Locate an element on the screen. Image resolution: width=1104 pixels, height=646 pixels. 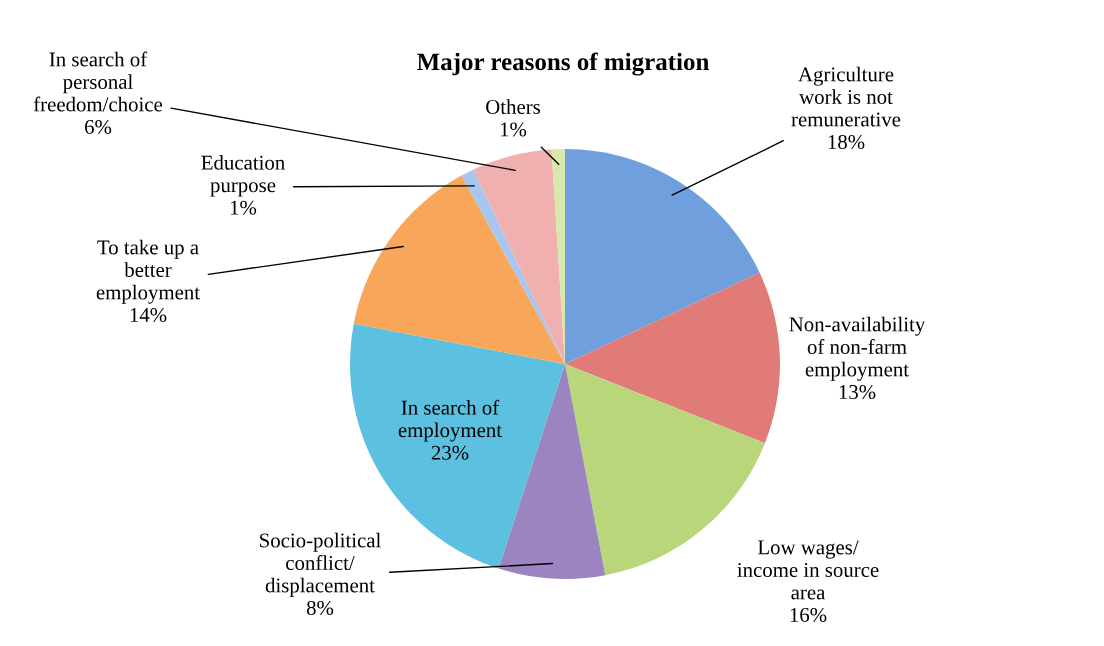
slice-label: Socio-political conflict/ displacement is located at coordinates (320, 564).